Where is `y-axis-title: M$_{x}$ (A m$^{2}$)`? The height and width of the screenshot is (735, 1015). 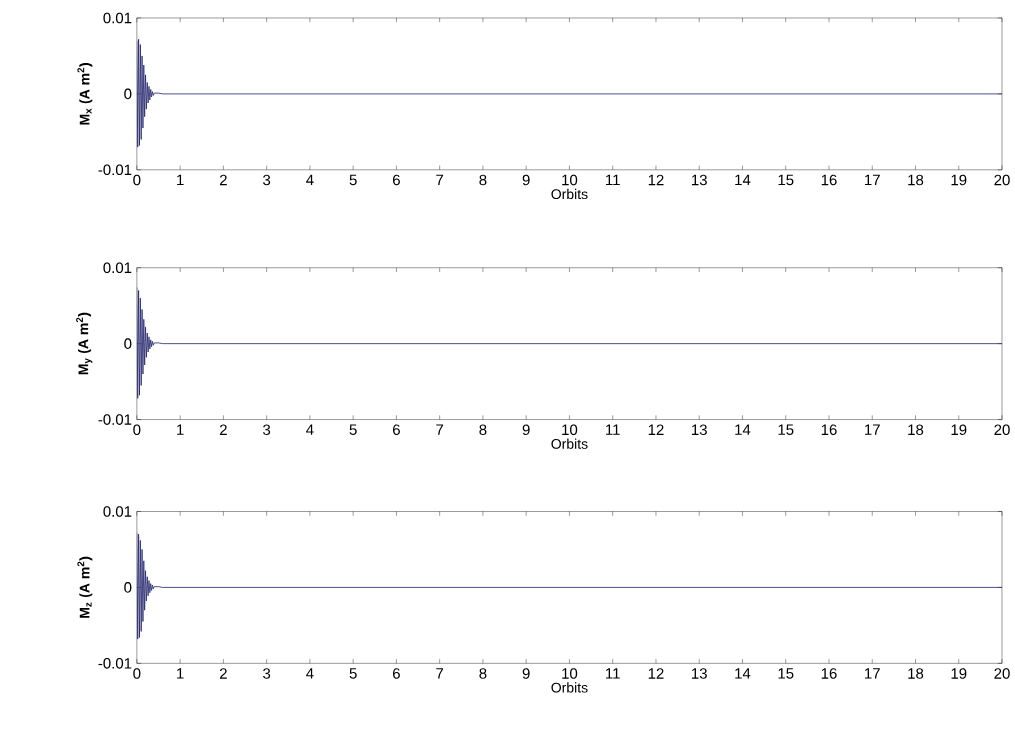
y-axis-title: M$_{x}$ (A m$^{2}$) is located at coordinates (85, 93).